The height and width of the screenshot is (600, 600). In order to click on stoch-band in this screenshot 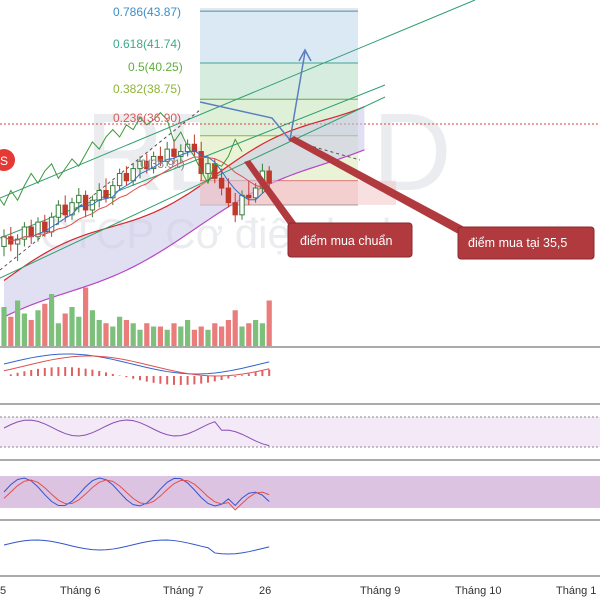, I will do `click(300, 492)`.